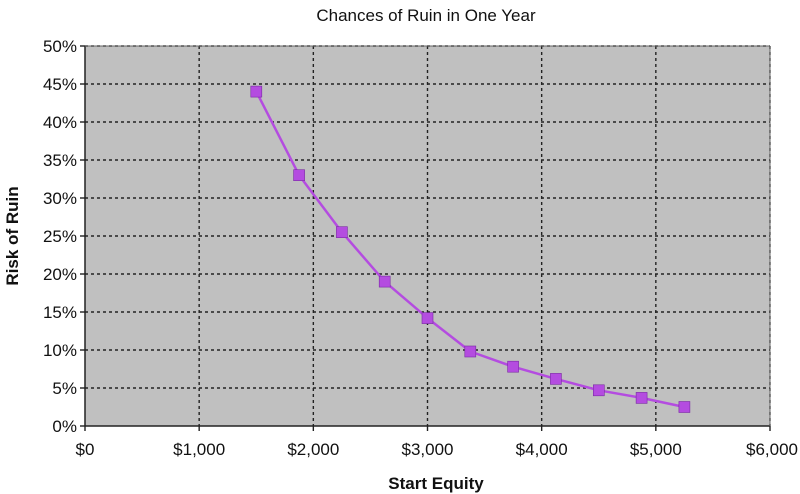 This screenshot has height=494, width=800. I want to click on chart-title: Chances of Ruin in One Year, so click(426, 15).